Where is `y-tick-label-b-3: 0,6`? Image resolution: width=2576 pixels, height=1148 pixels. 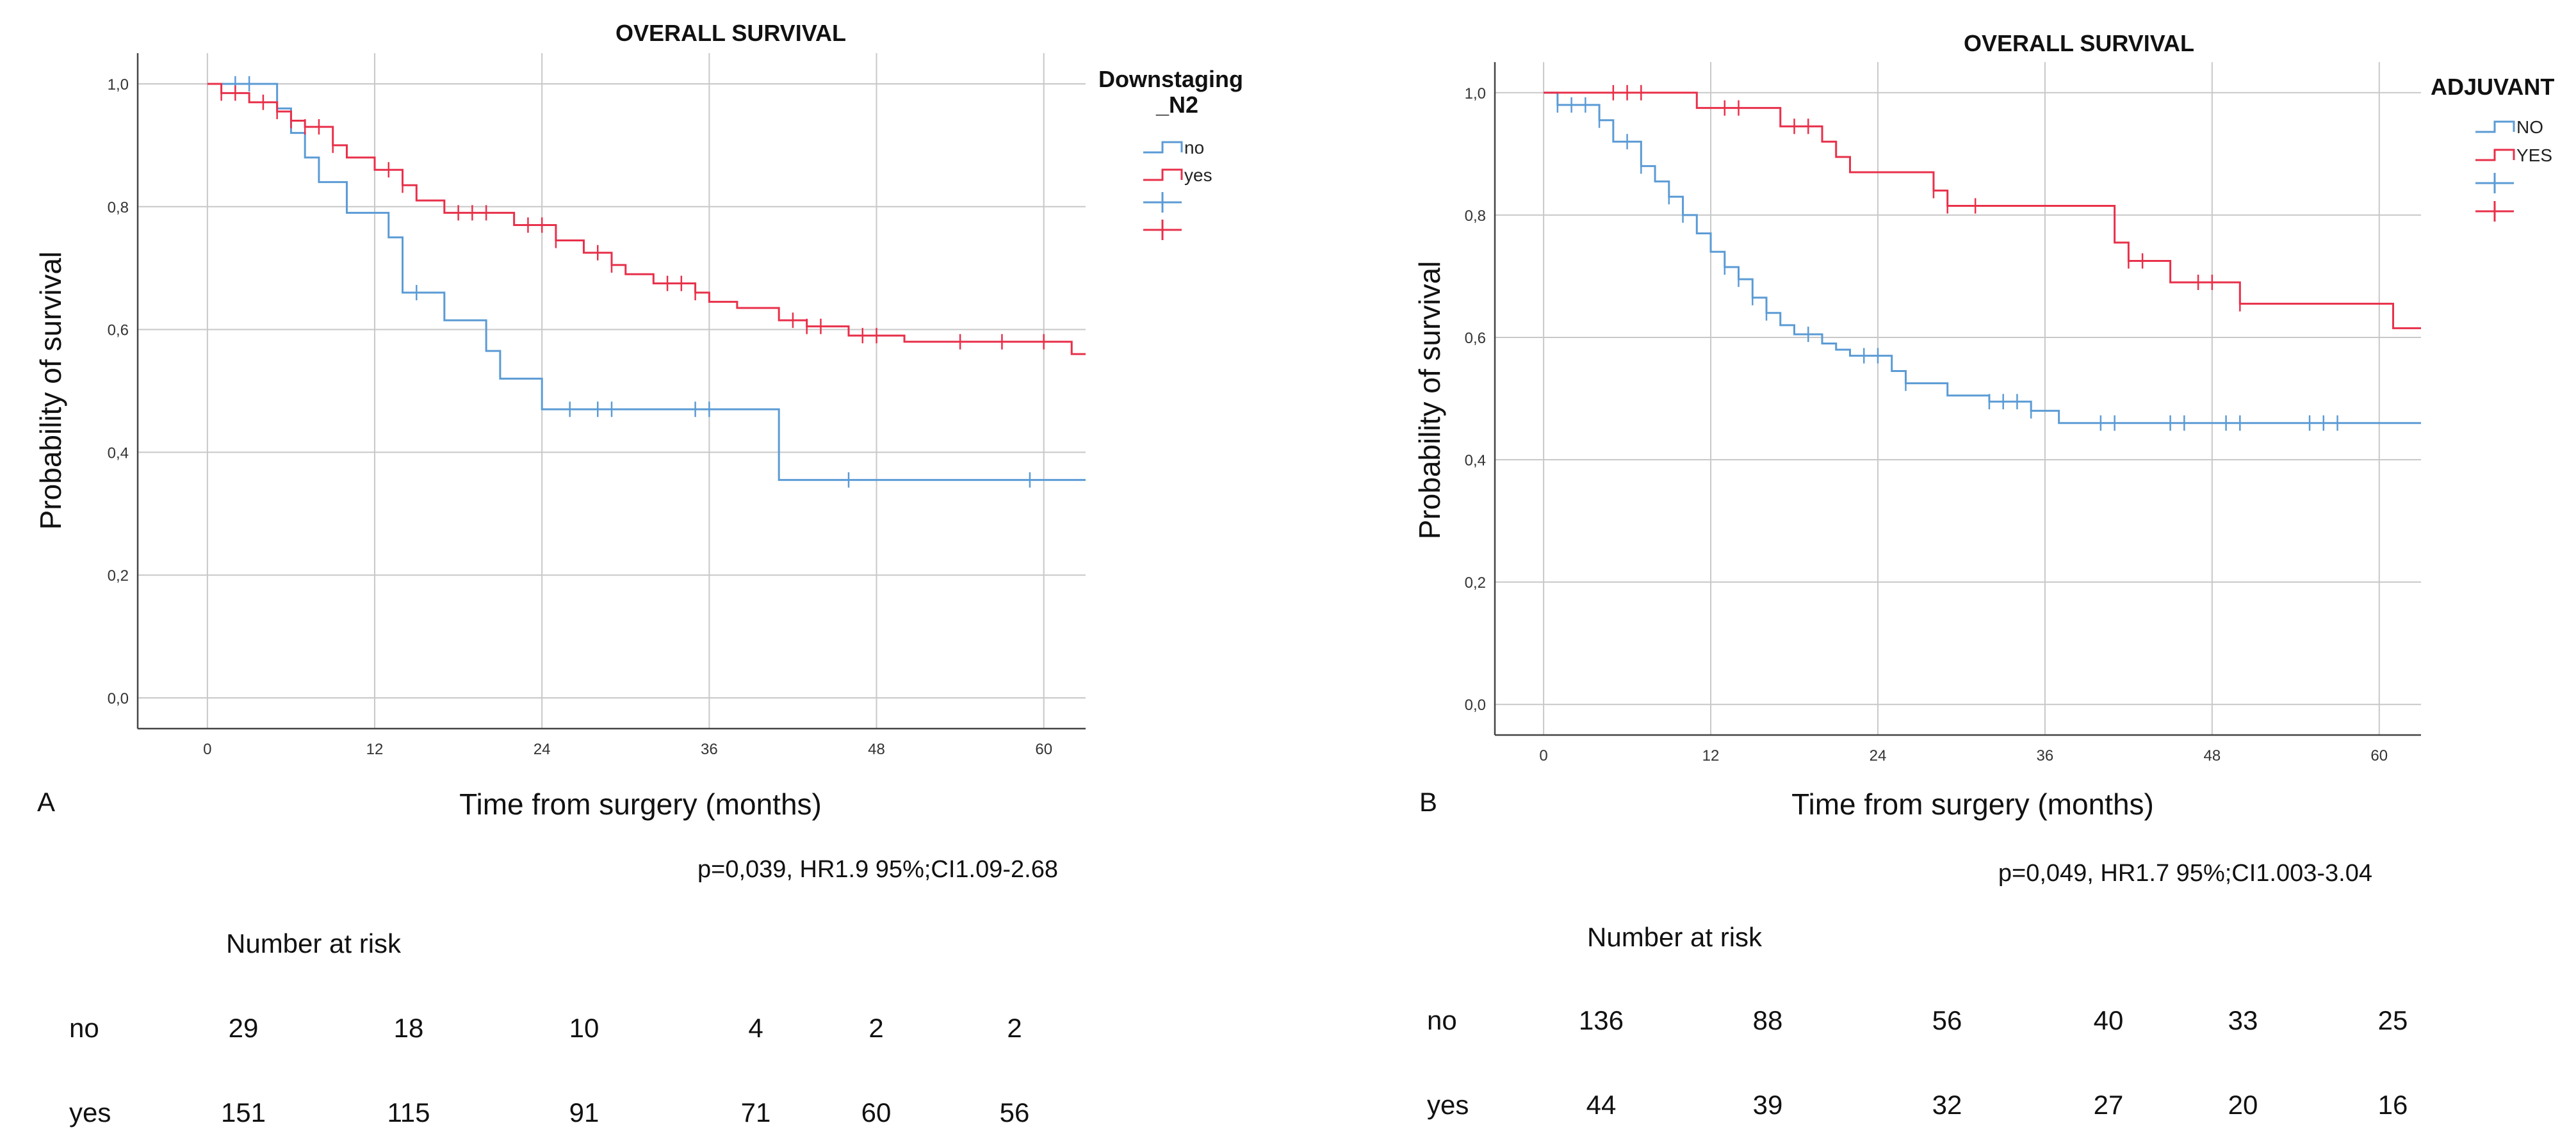
y-tick-label-b-3: 0,6 is located at coordinates (1475, 338).